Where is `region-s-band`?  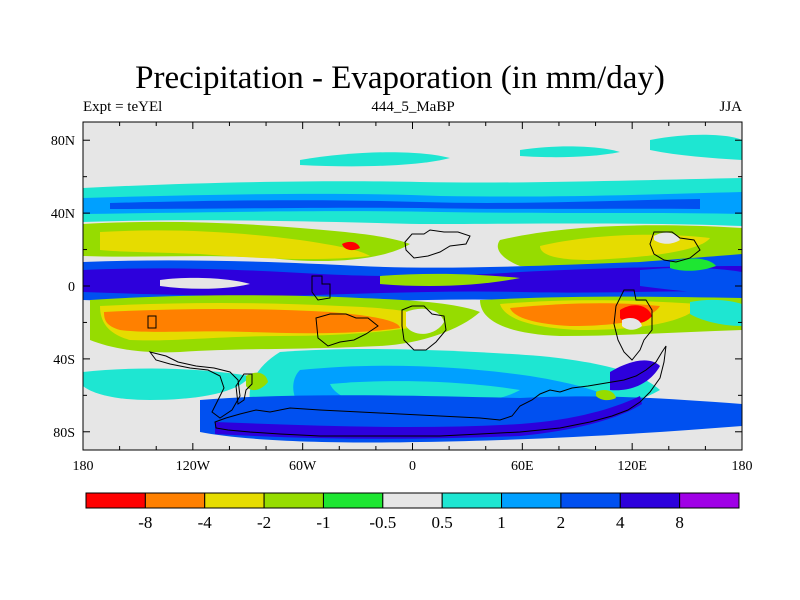
region-s-band is located at coordinates (166, 384).